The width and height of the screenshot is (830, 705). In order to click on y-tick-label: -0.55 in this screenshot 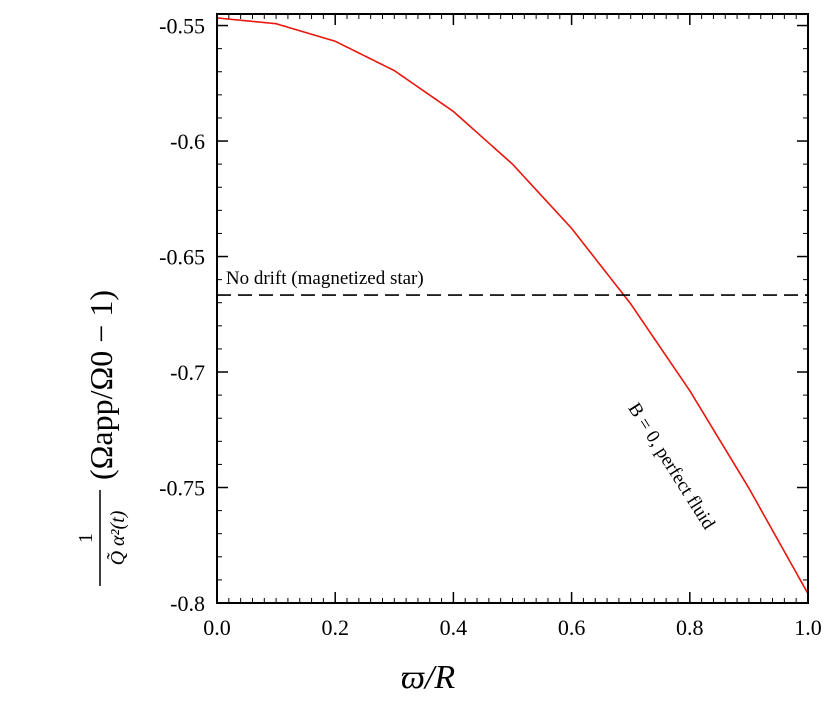, I will do `click(182, 26)`.